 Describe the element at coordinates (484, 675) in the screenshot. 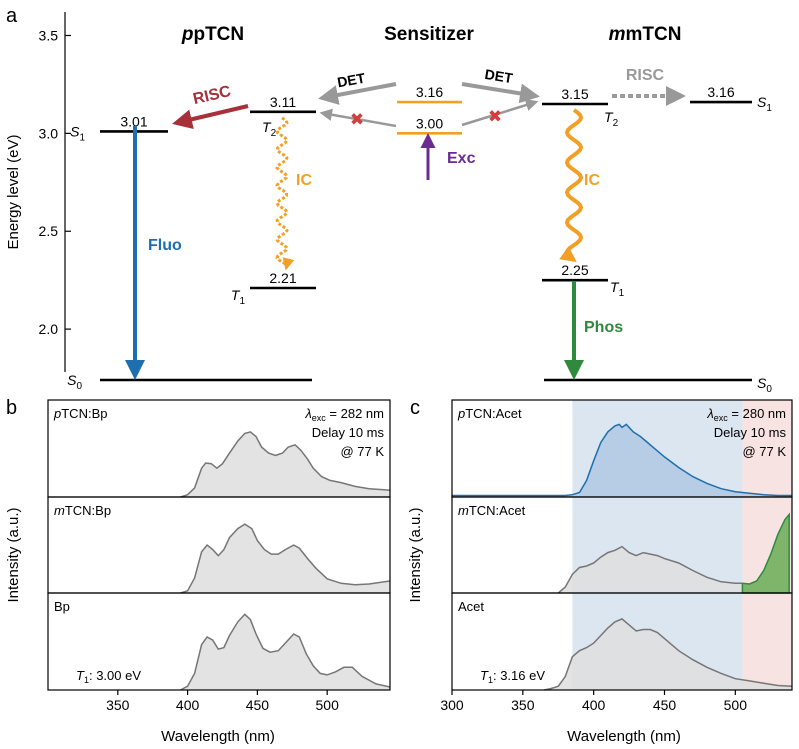

I see `t1-symbol: T` at that location.